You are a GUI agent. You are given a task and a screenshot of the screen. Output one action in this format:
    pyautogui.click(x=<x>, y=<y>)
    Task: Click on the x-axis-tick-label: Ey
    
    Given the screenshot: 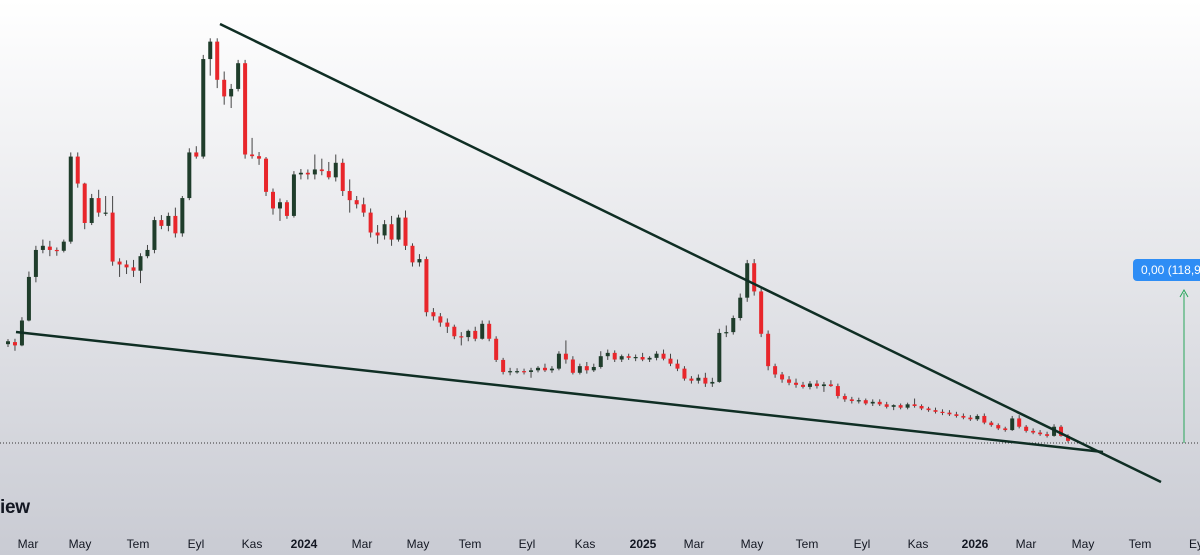 What is the action you would take?
    pyautogui.click(x=1194, y=544)
    